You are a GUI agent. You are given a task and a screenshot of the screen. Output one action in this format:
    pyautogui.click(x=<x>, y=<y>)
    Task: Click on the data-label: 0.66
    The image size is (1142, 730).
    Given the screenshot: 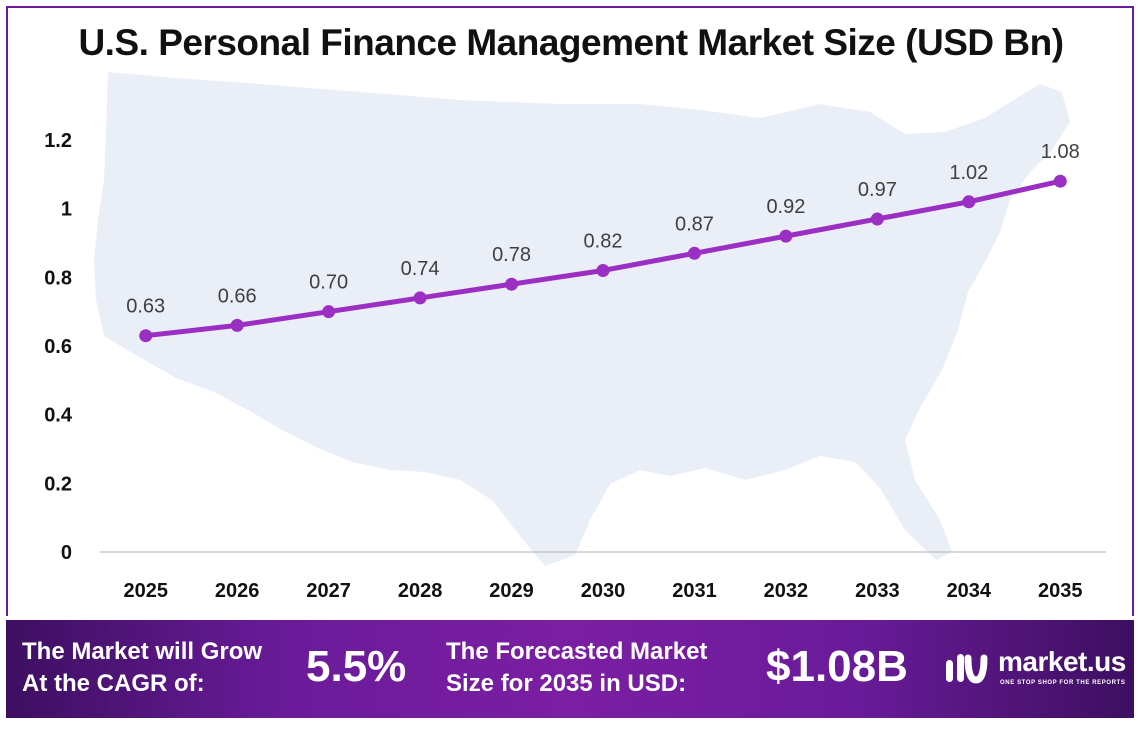 What is the action you would take?
    pyautogui.click(x=237, y=296)
    